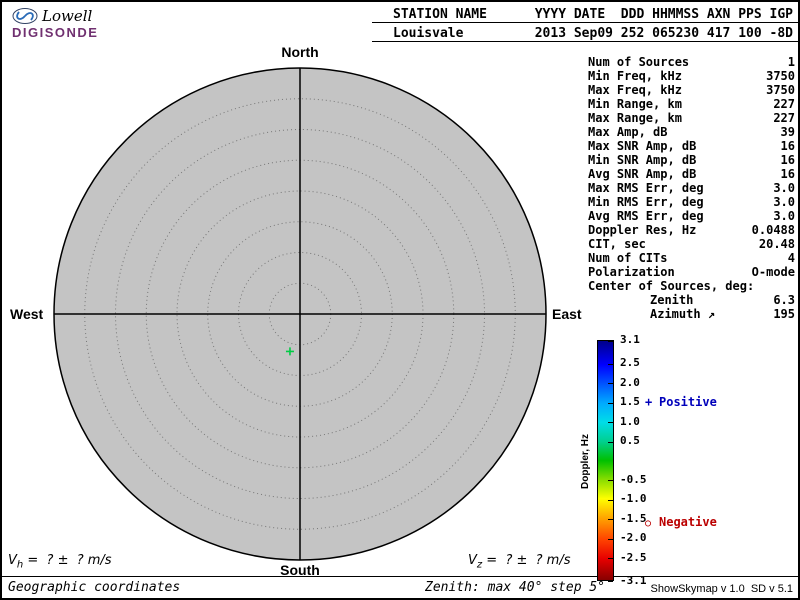  What do you see at coordinates (671, 286) in the screenshot?
I see `param-label: Center of Sources, deg:` at bounding box center [671, 286].